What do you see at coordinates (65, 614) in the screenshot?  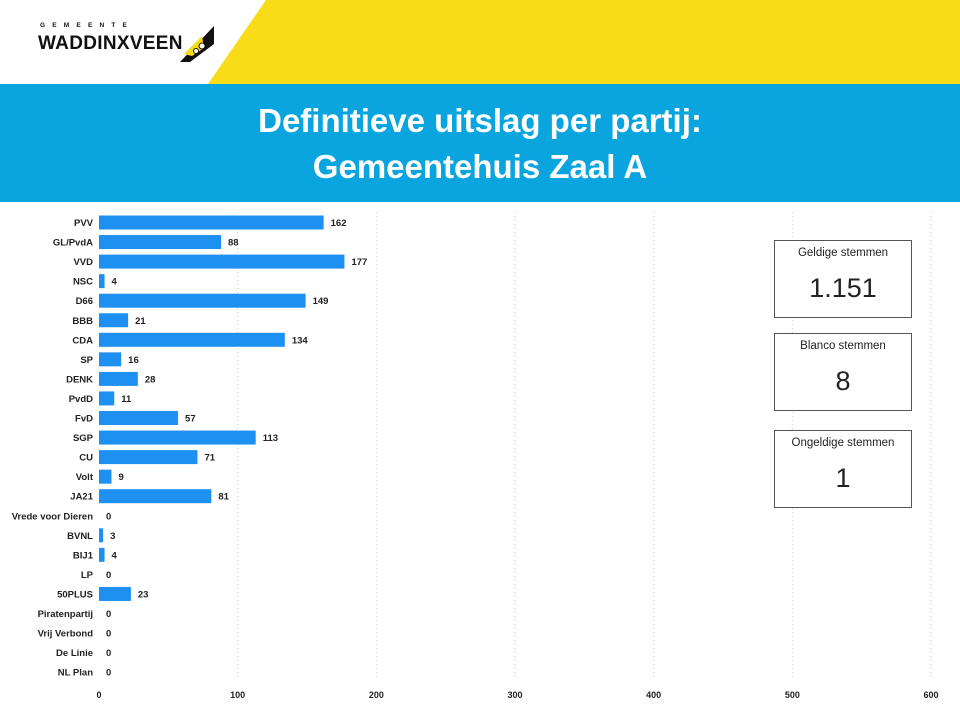 I see `category-label: Piratenpartij` at bounding box center [65, 614].